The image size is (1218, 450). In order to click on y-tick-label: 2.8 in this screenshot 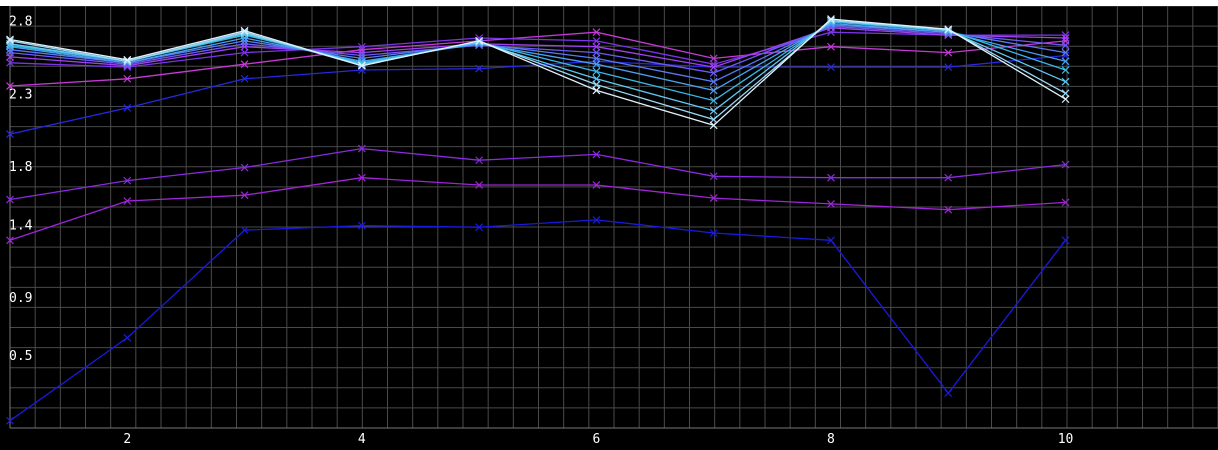, I will do `click(20, 22)`.